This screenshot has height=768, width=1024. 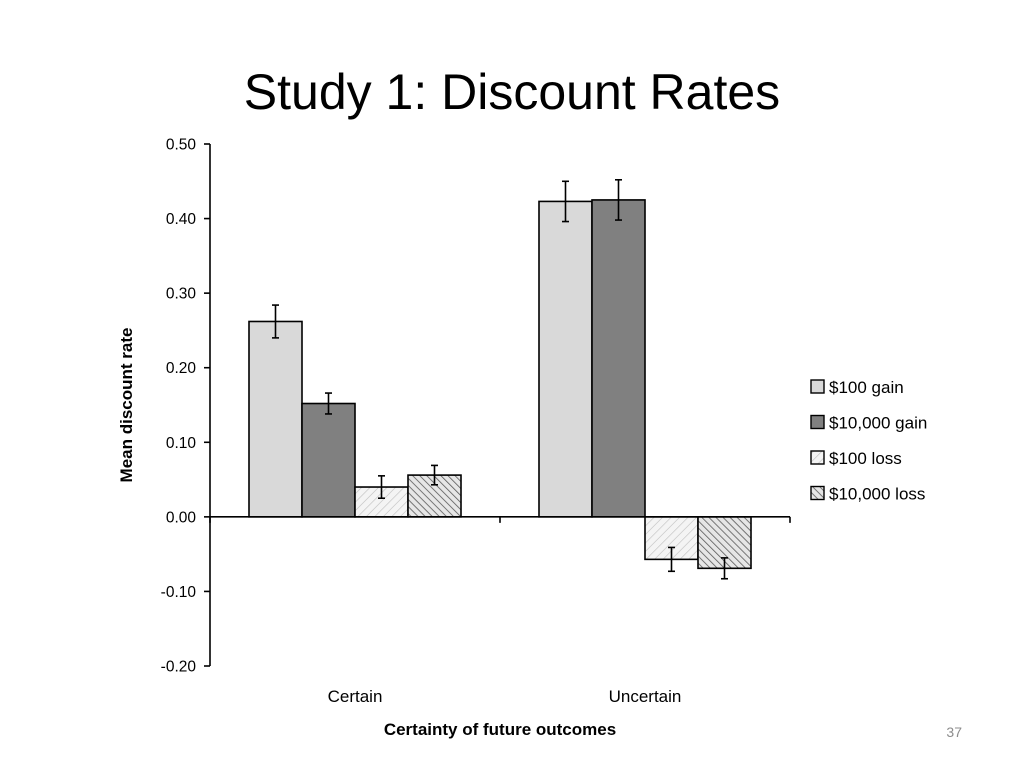 I want to click on y-tick-label-2: 0.30, so click(x=181, y=294).